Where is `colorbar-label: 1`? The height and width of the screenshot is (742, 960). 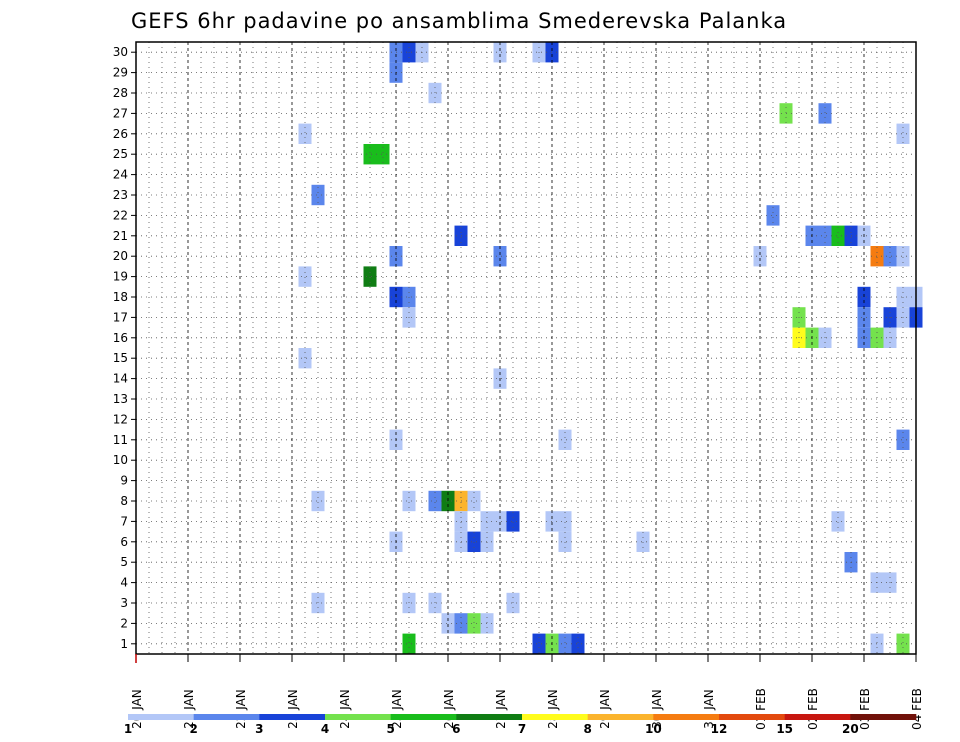
colorbar-label: 1 is located at coordinates (128, 729).